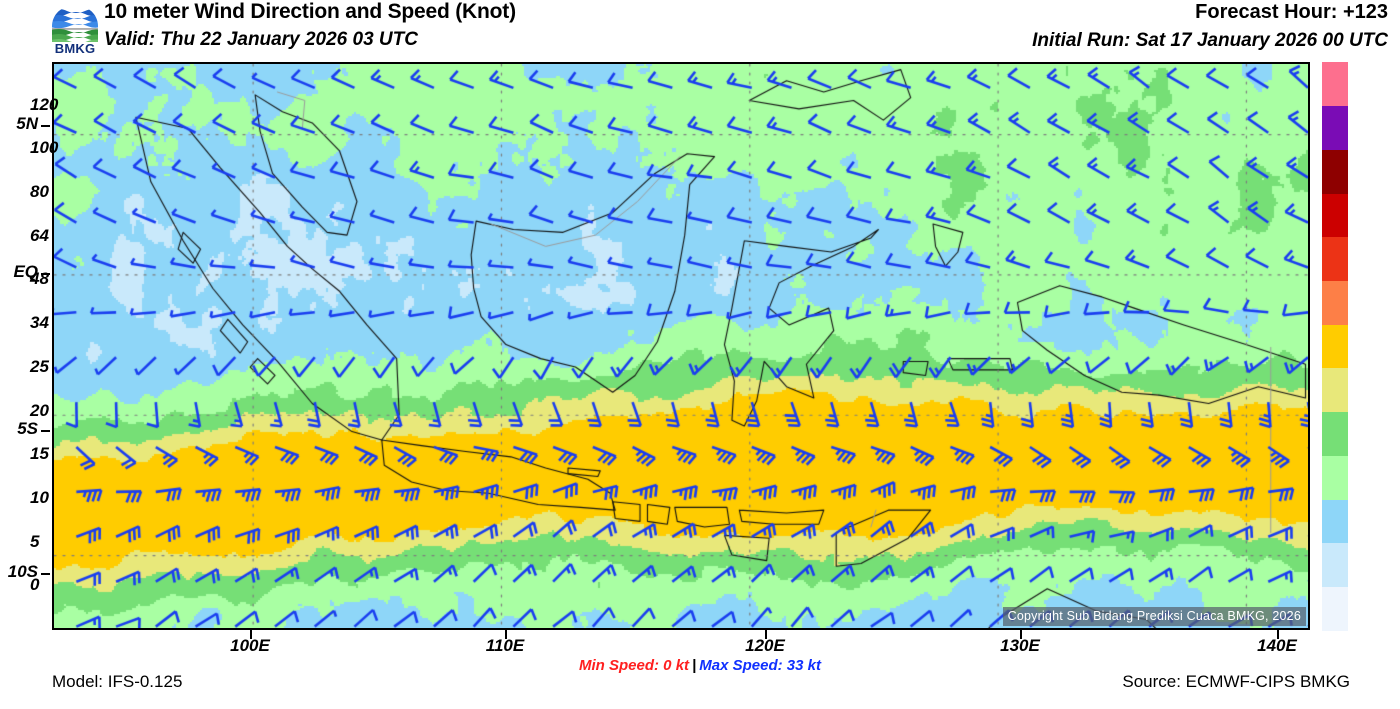 The height and width of the screenshot is (709, 1400). I want to click on forecast-hour-label: Forecast Hour: +123, so click(1291, 12).